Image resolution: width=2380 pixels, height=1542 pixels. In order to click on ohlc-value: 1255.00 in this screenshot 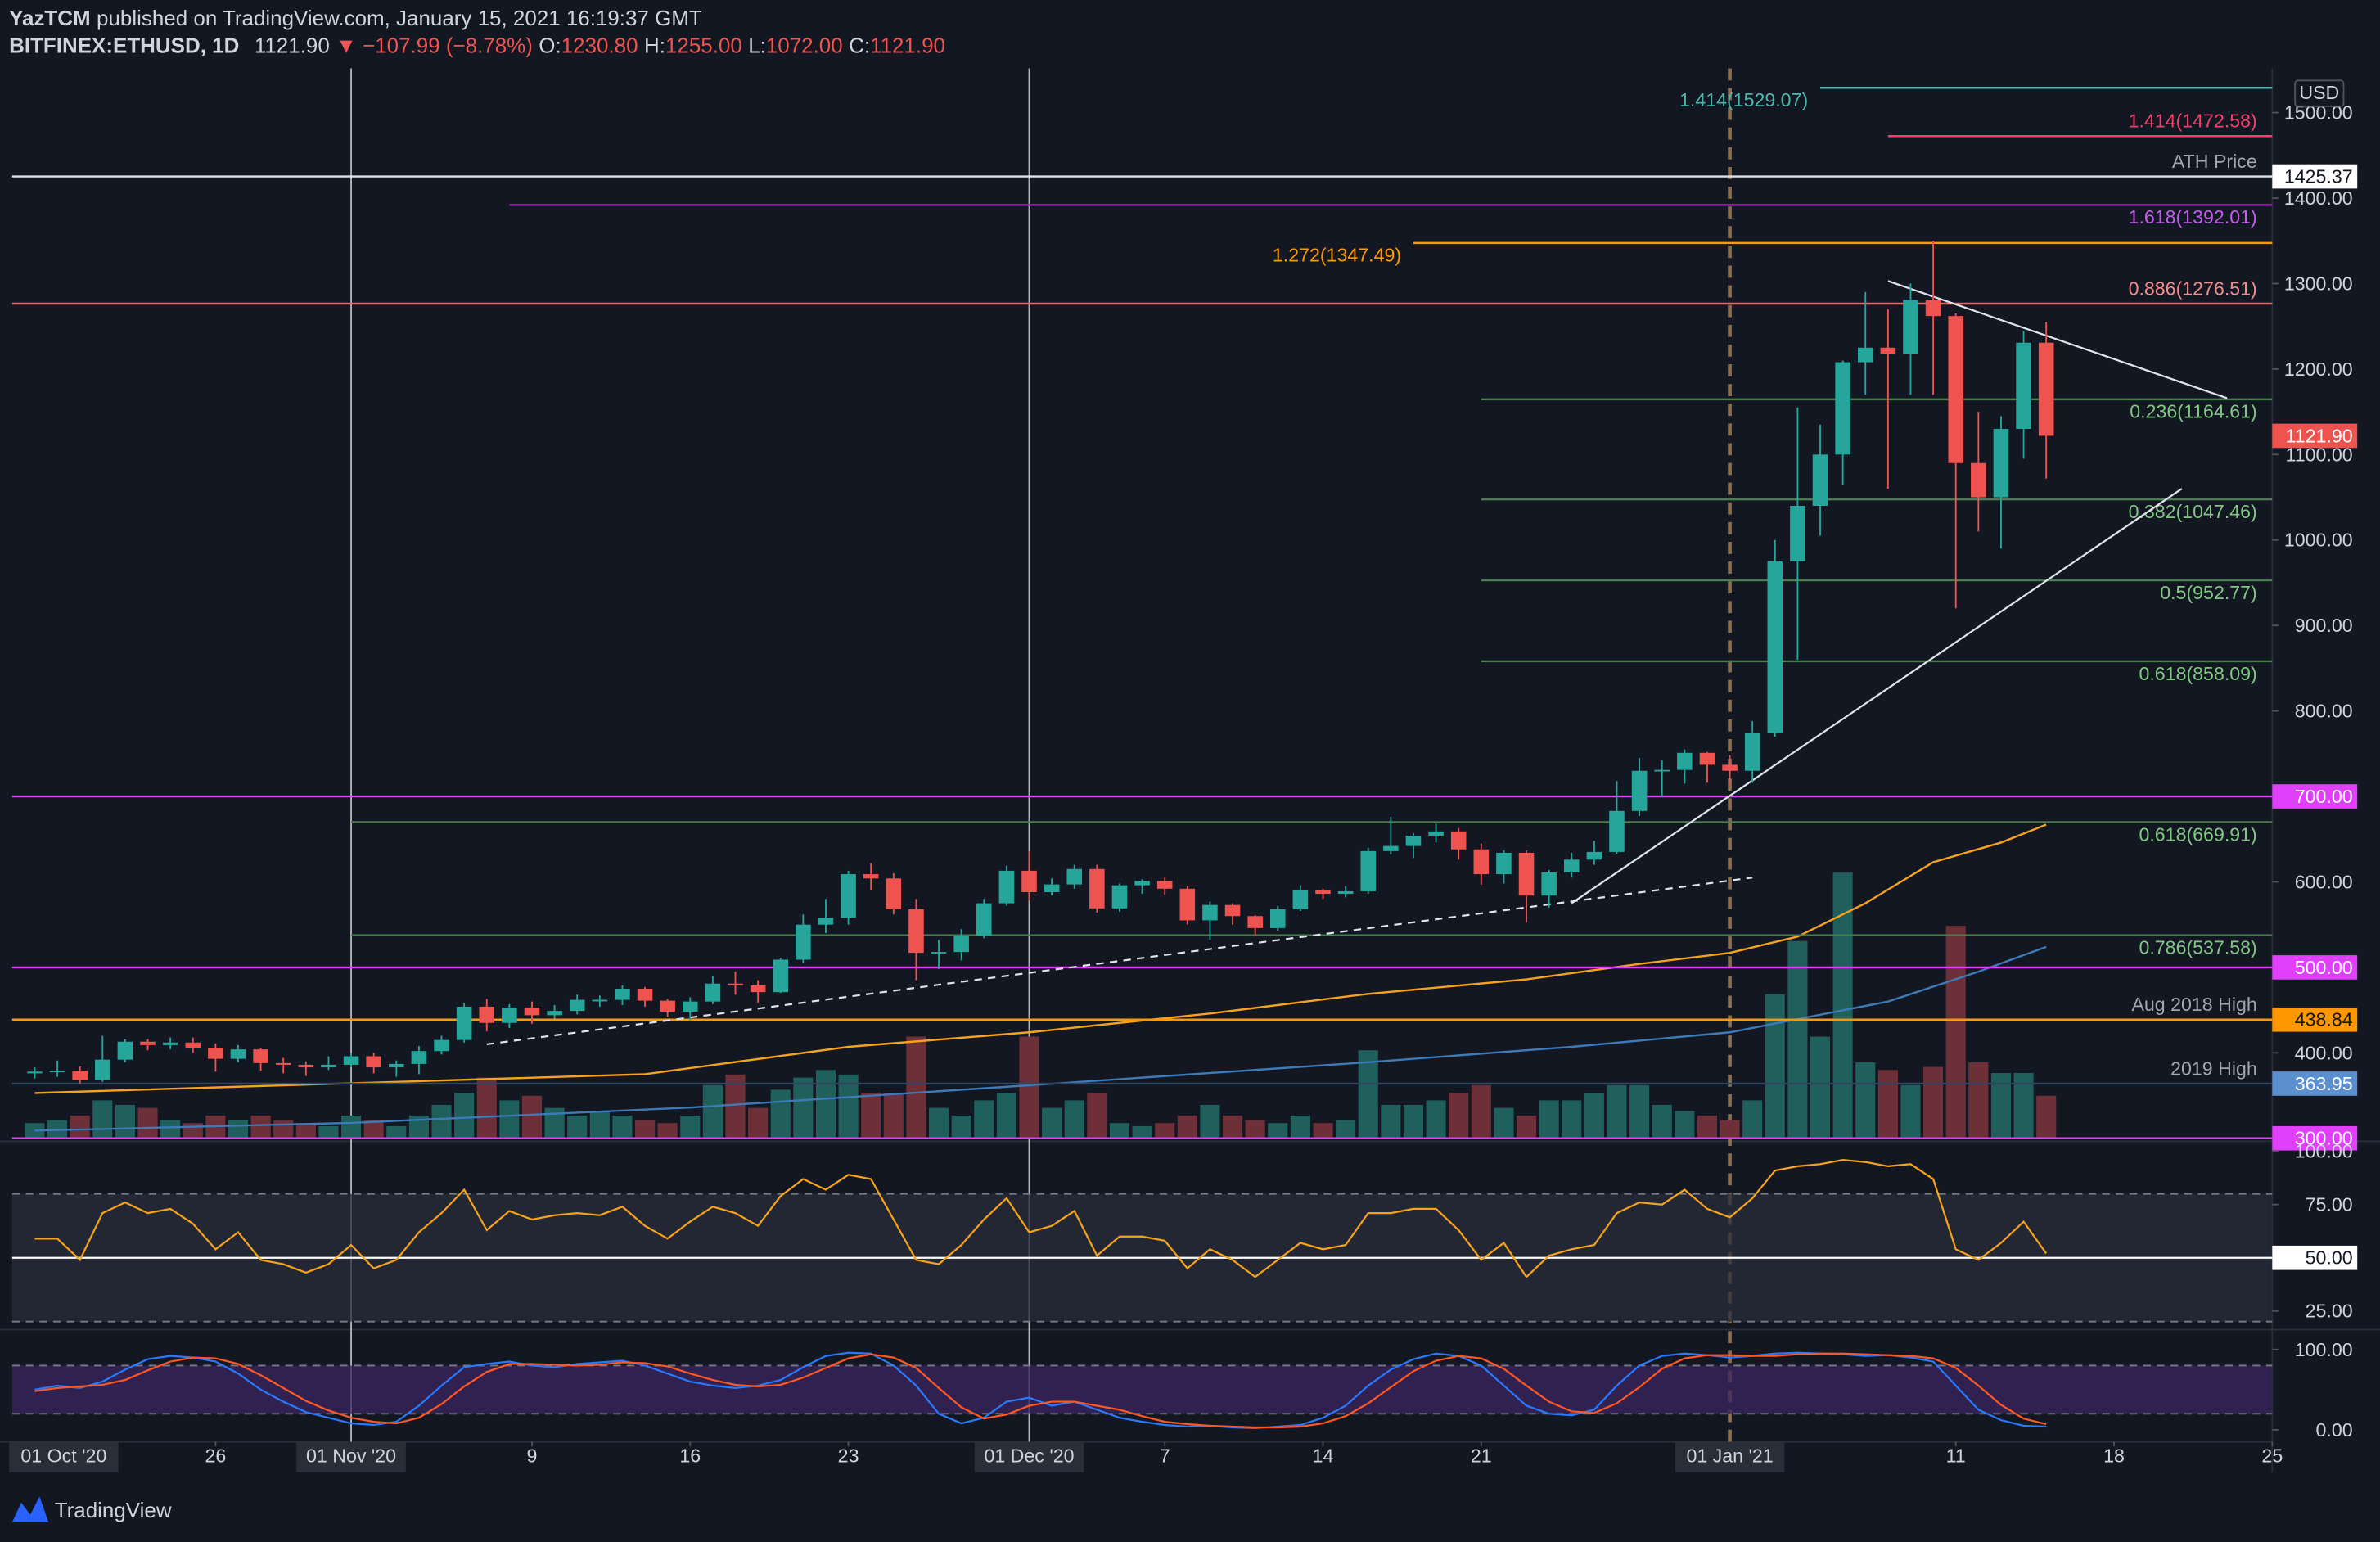, I will do `click(703, 45)`.